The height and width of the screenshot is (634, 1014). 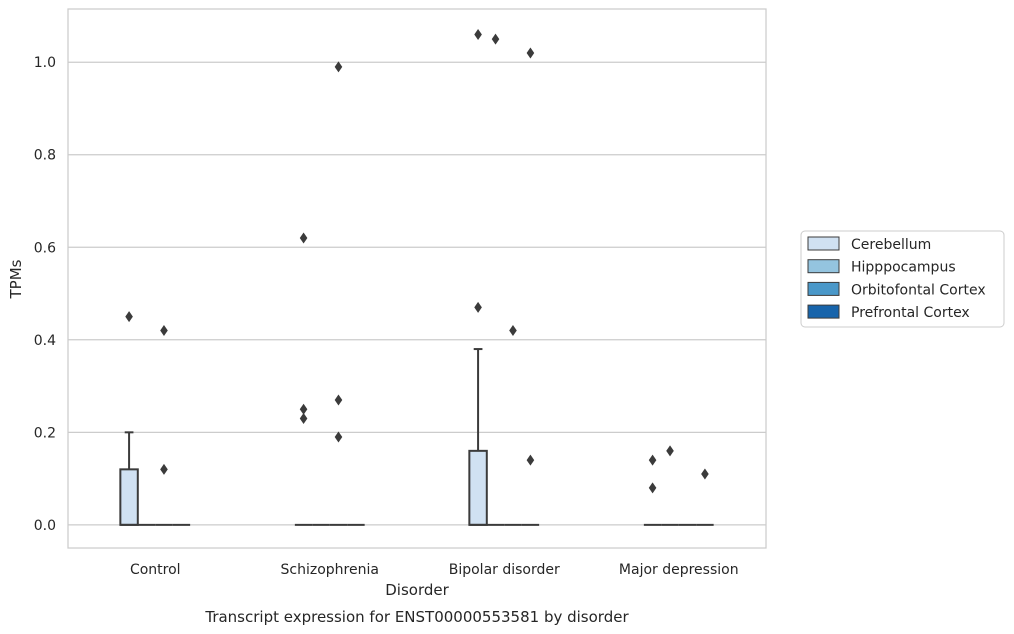 I want to click on y-tick-label: 0.6, so click(x=45, y=248).